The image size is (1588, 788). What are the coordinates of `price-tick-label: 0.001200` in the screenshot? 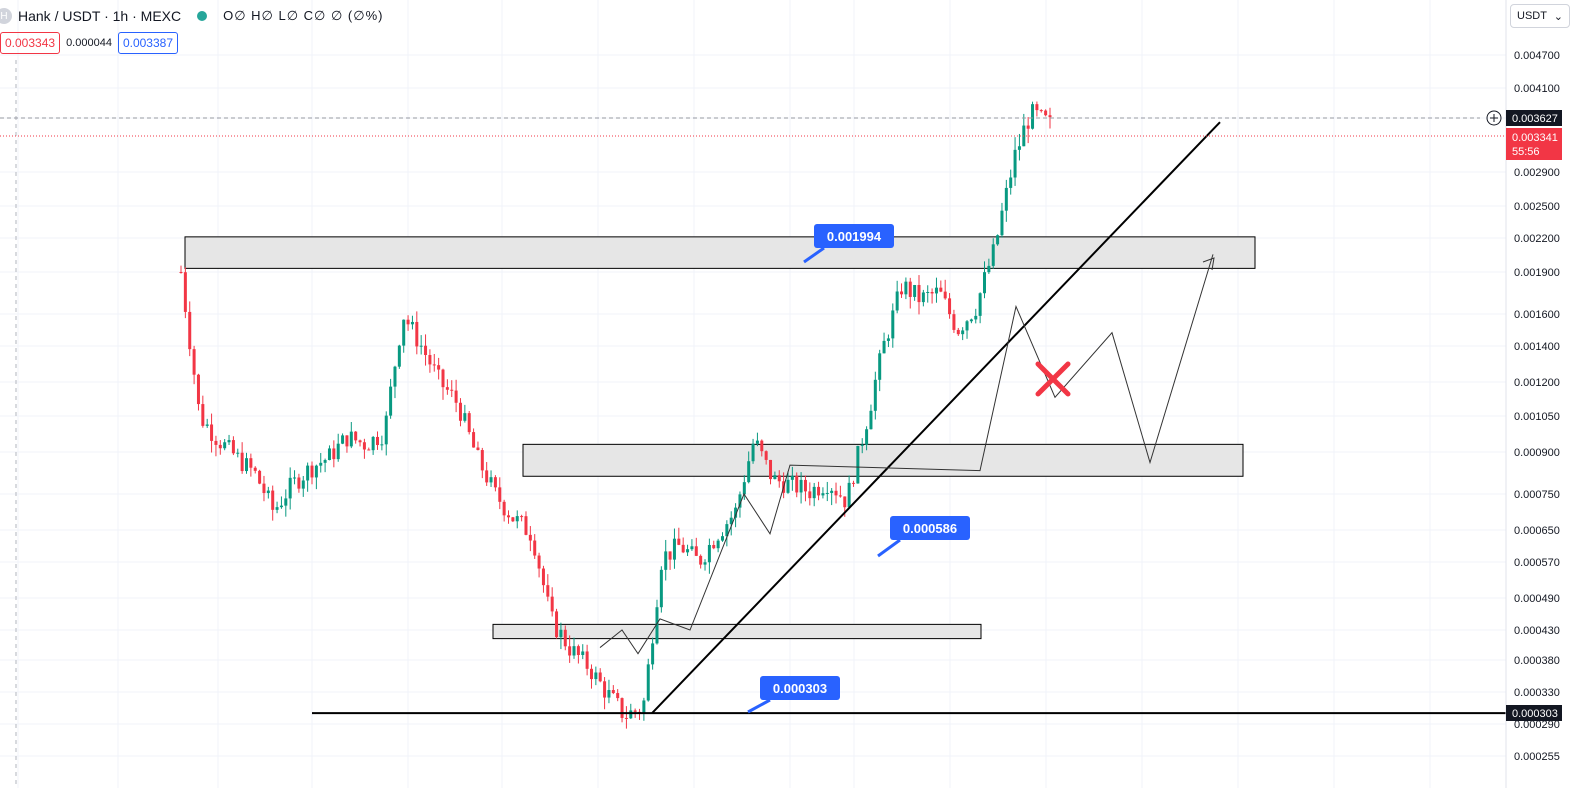 It's located at (1537, 383).